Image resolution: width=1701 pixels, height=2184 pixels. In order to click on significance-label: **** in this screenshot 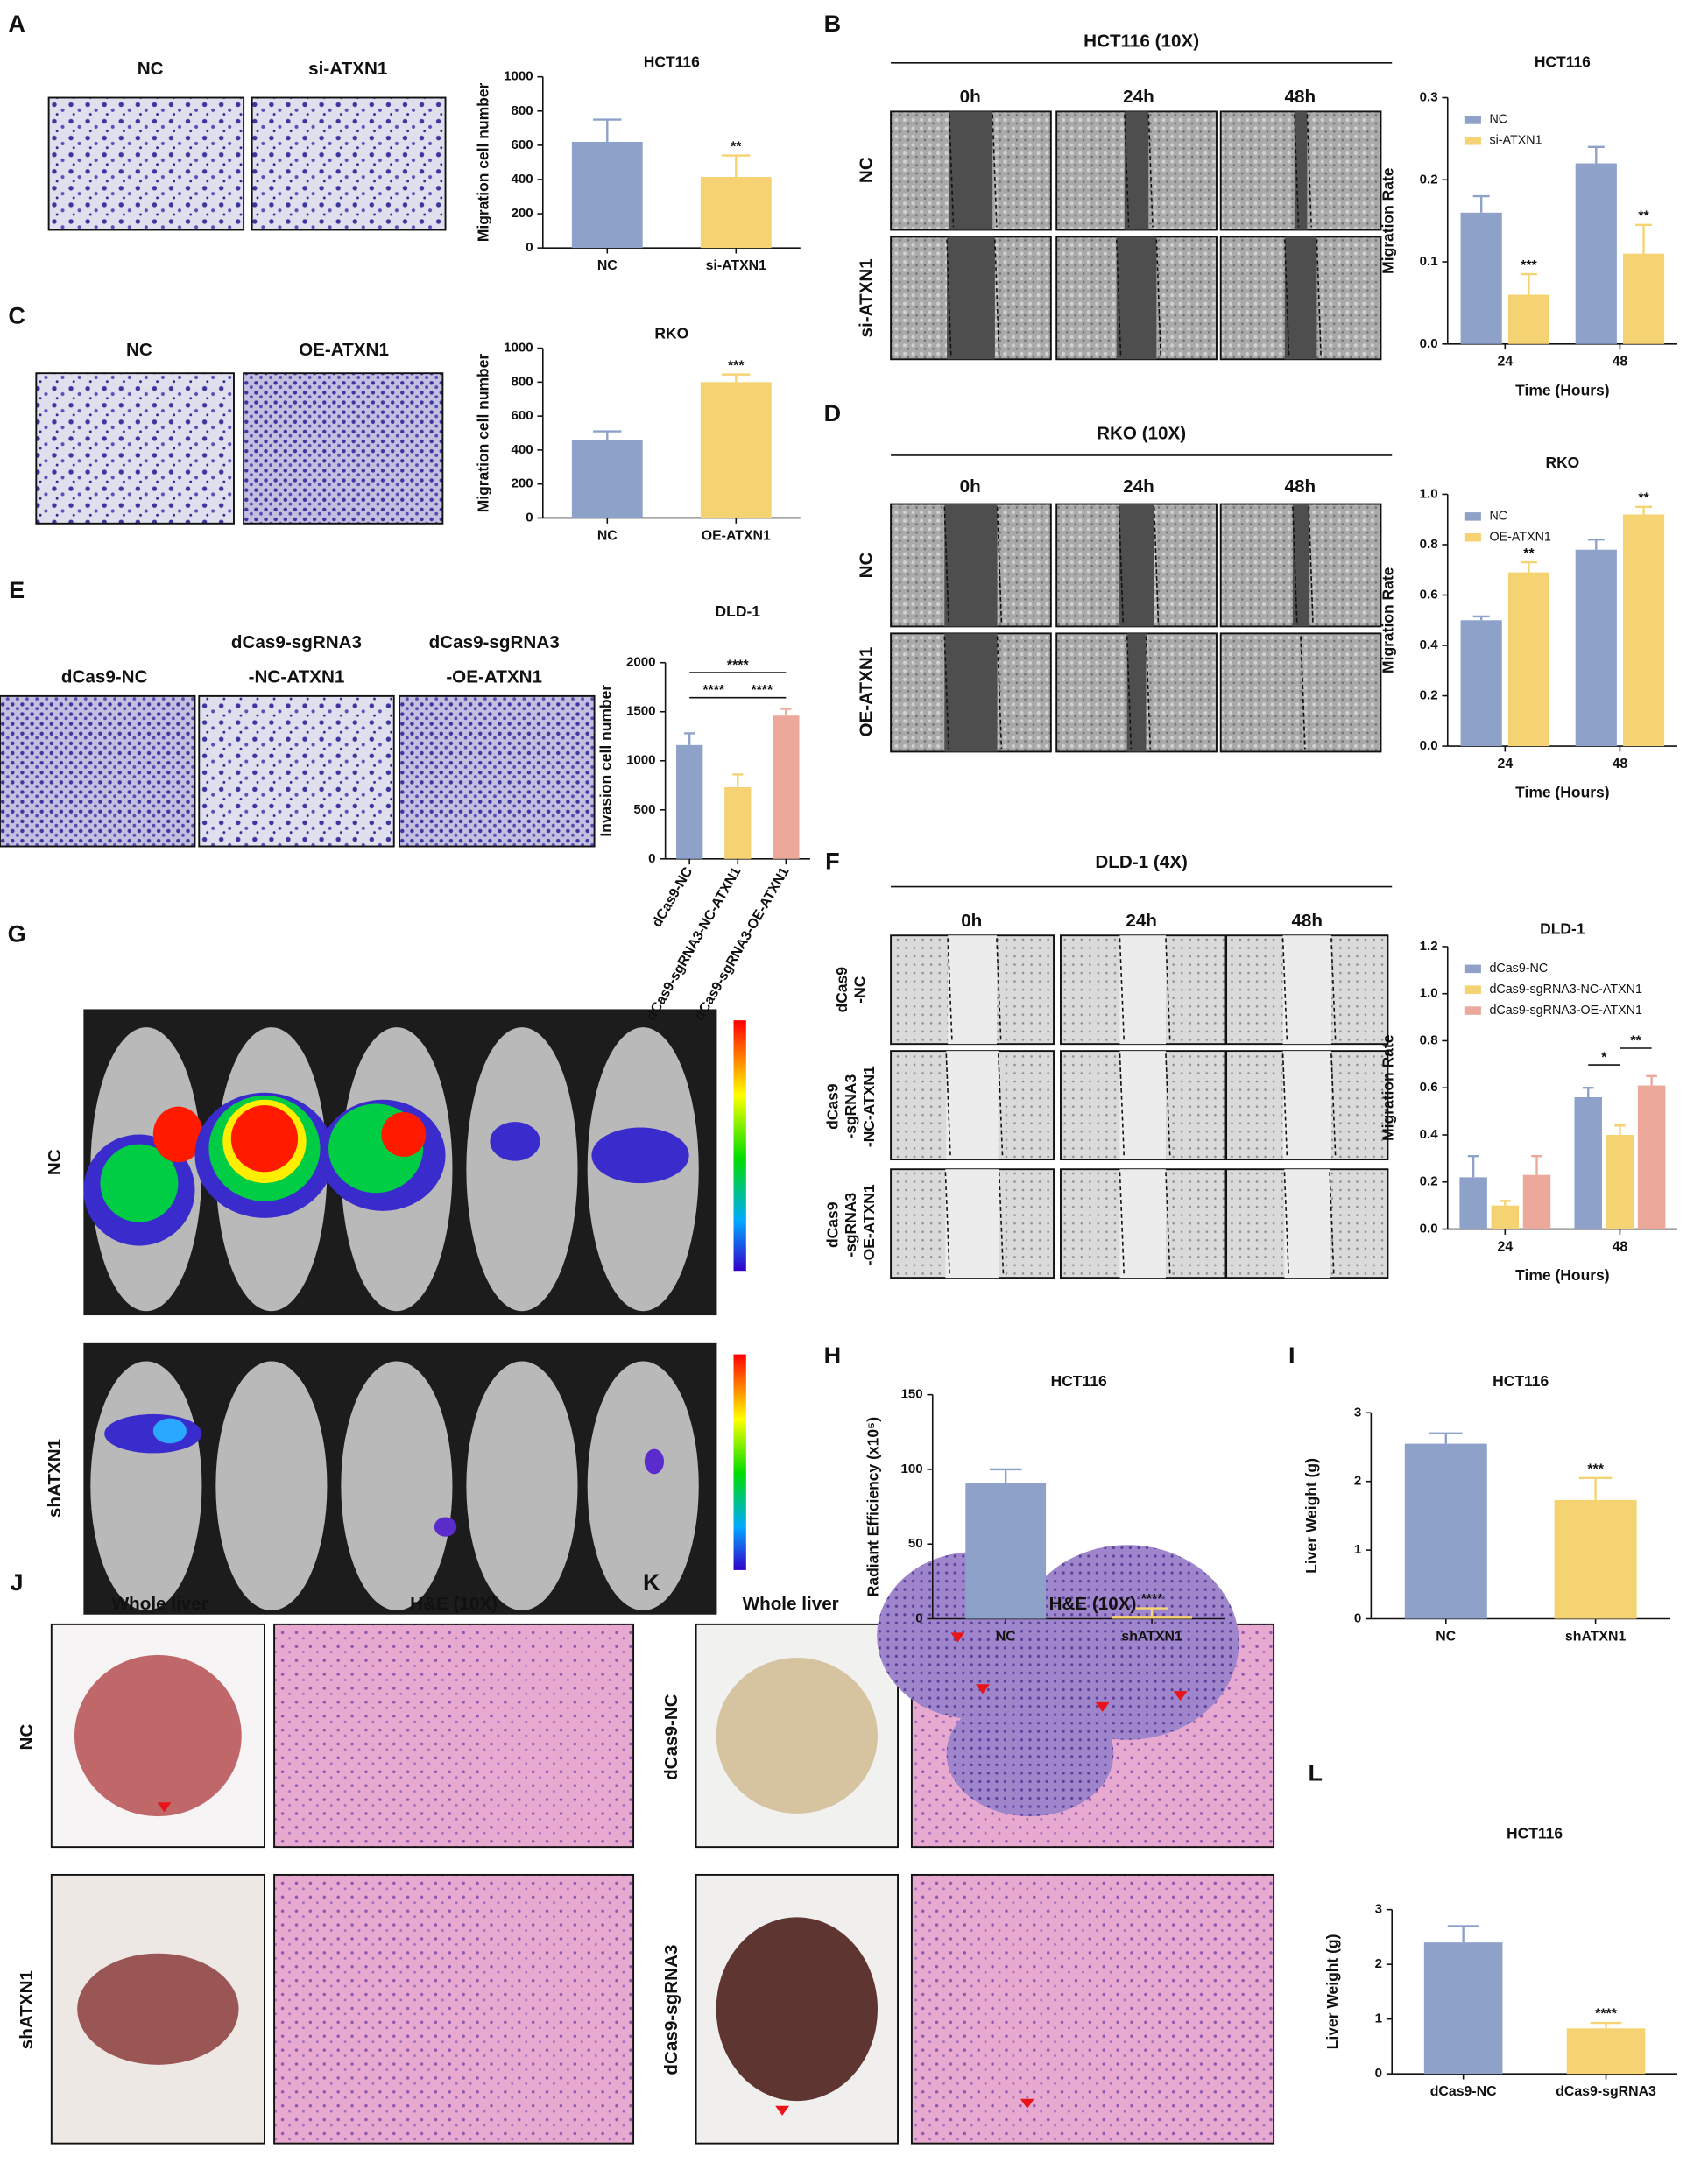, I will do `click(713, 690)`.